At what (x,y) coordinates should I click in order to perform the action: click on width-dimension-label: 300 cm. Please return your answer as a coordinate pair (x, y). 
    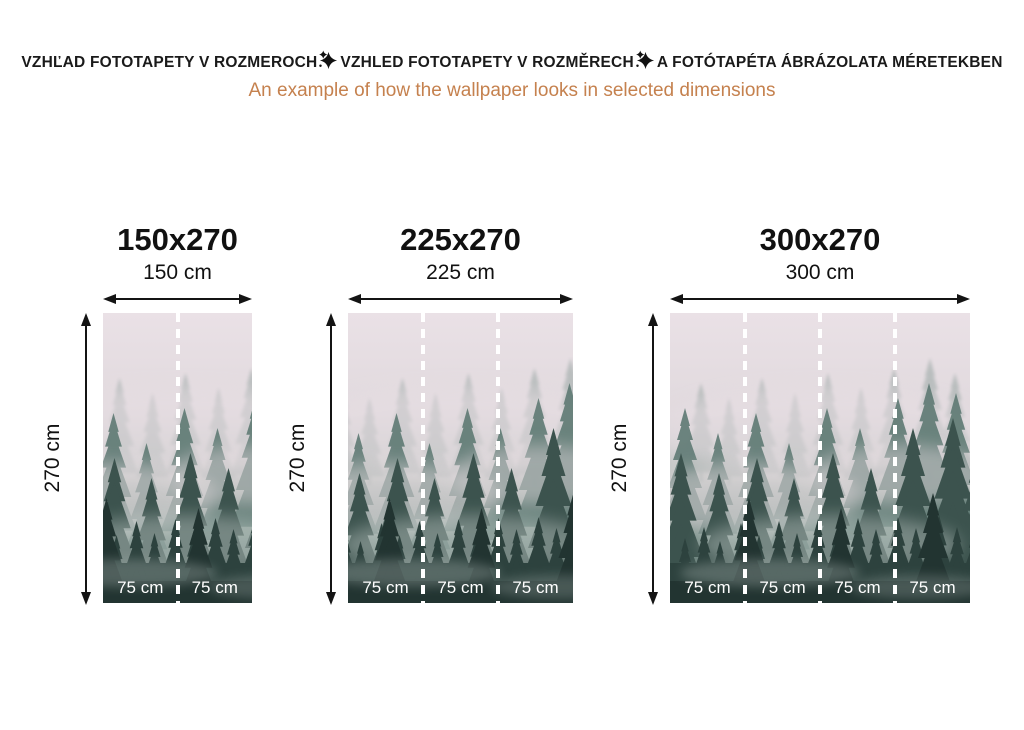
    Looking at the image, I should click on (820, 272).